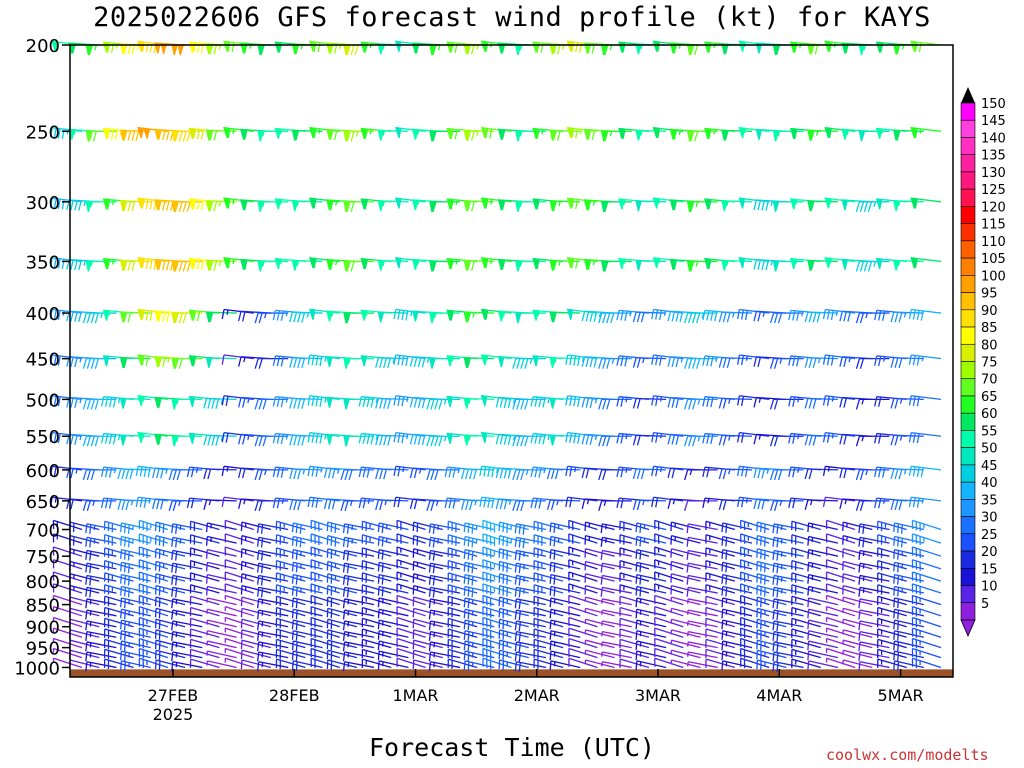 This screenshot has height=768, width=1024. What do you see at coordinates (43, 314) in the screenshot?
I see `y-tick-label: 400` at bounding box center [43, 314].